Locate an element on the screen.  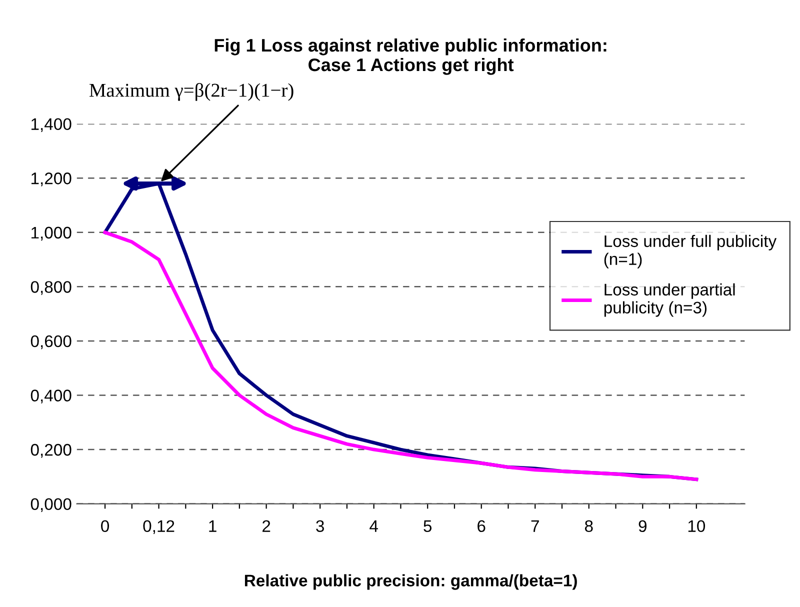
x-tick-label: 10 is located at coordinates (697, 526).